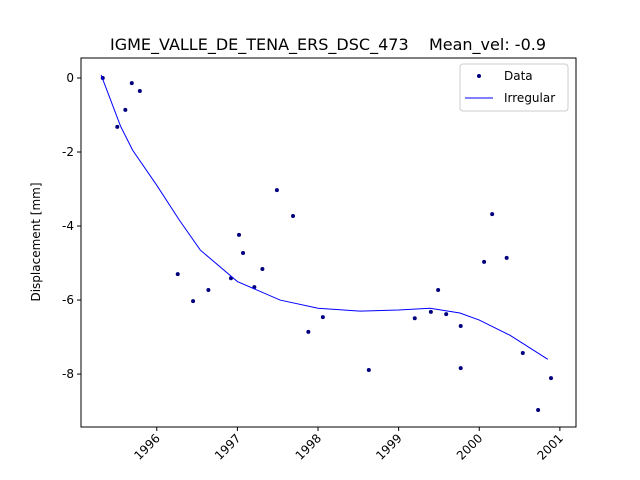 The image size is (640, 480). I want to click on y-tick-label: 0, so click(70, 78).